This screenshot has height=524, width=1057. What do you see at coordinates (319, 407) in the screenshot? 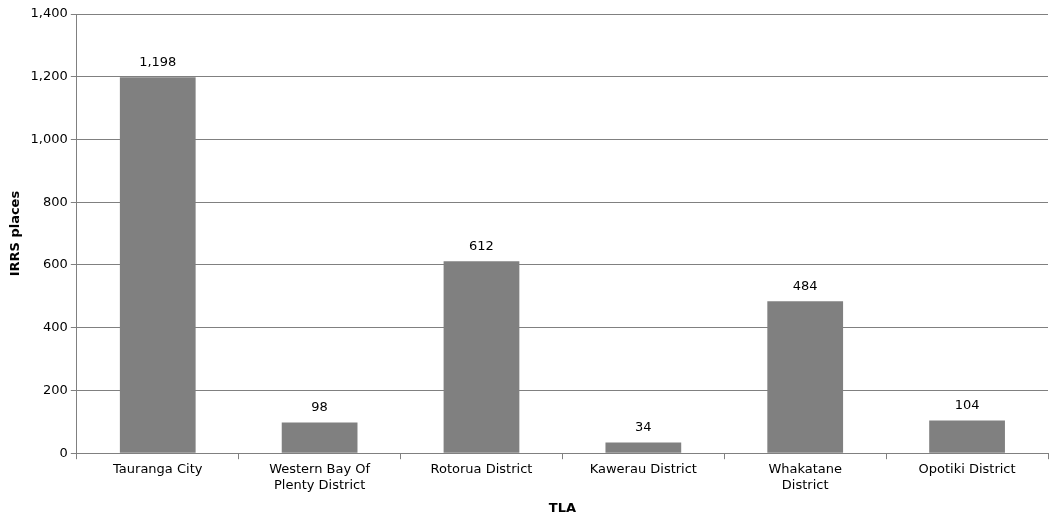
I see `data-label: 98` at bounding box center [319, 407].